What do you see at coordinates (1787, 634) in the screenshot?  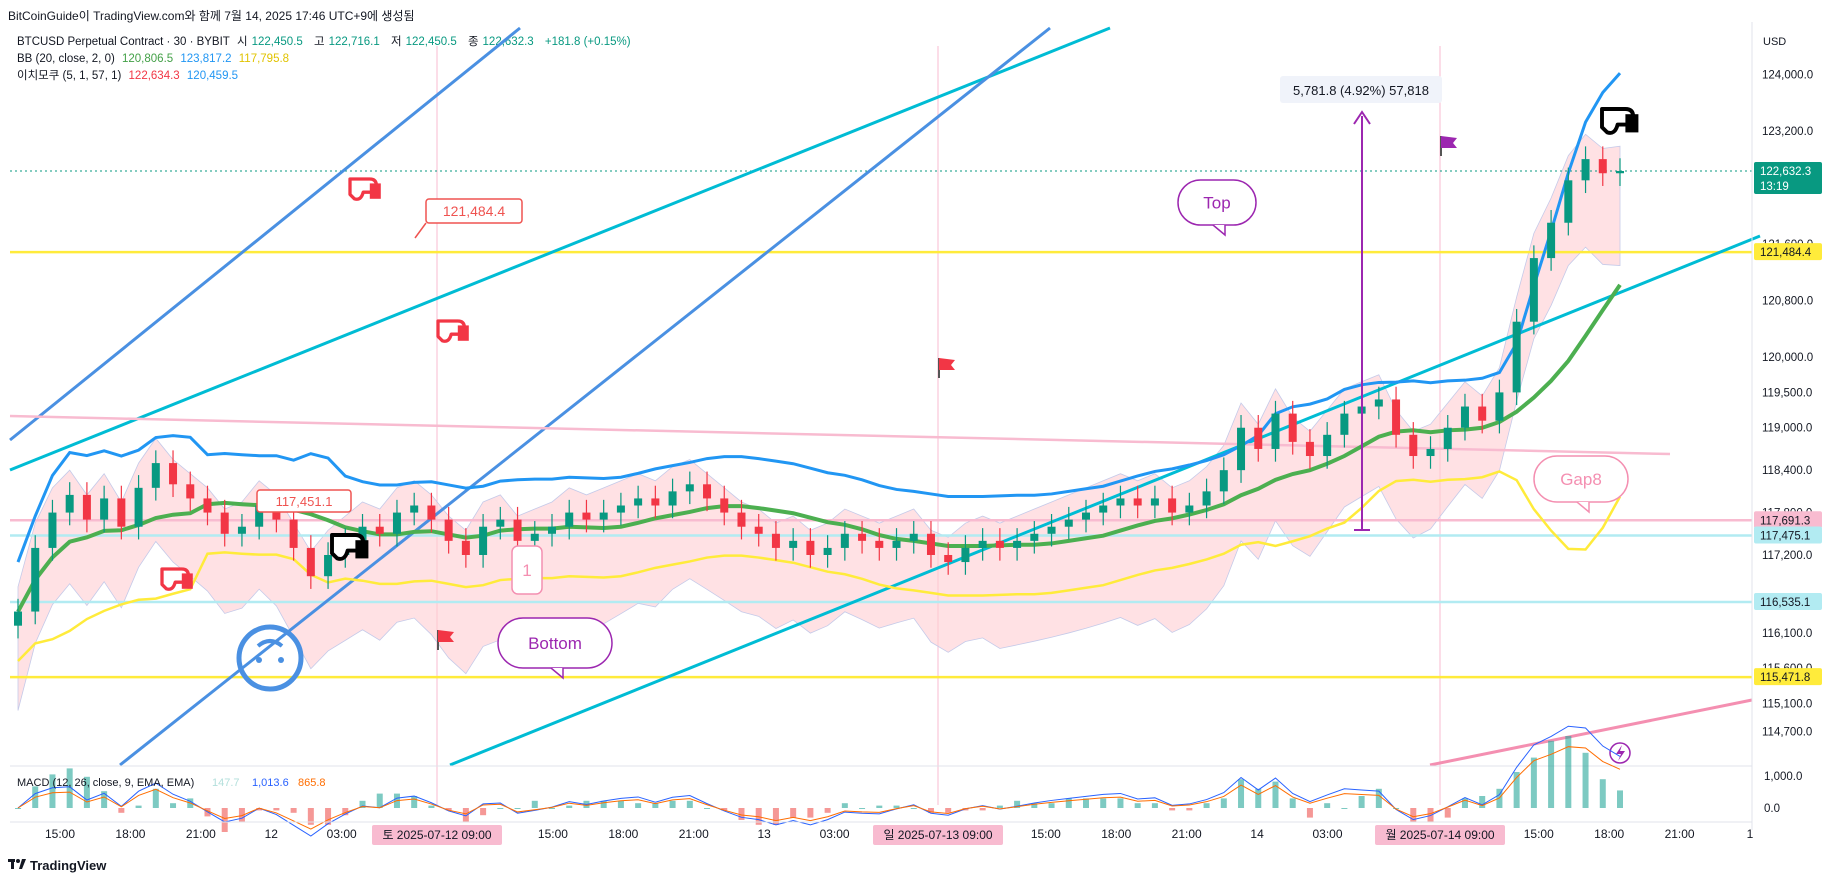 I see `price-tick-label: 116,100.0` at bounding box center [1787, 634].